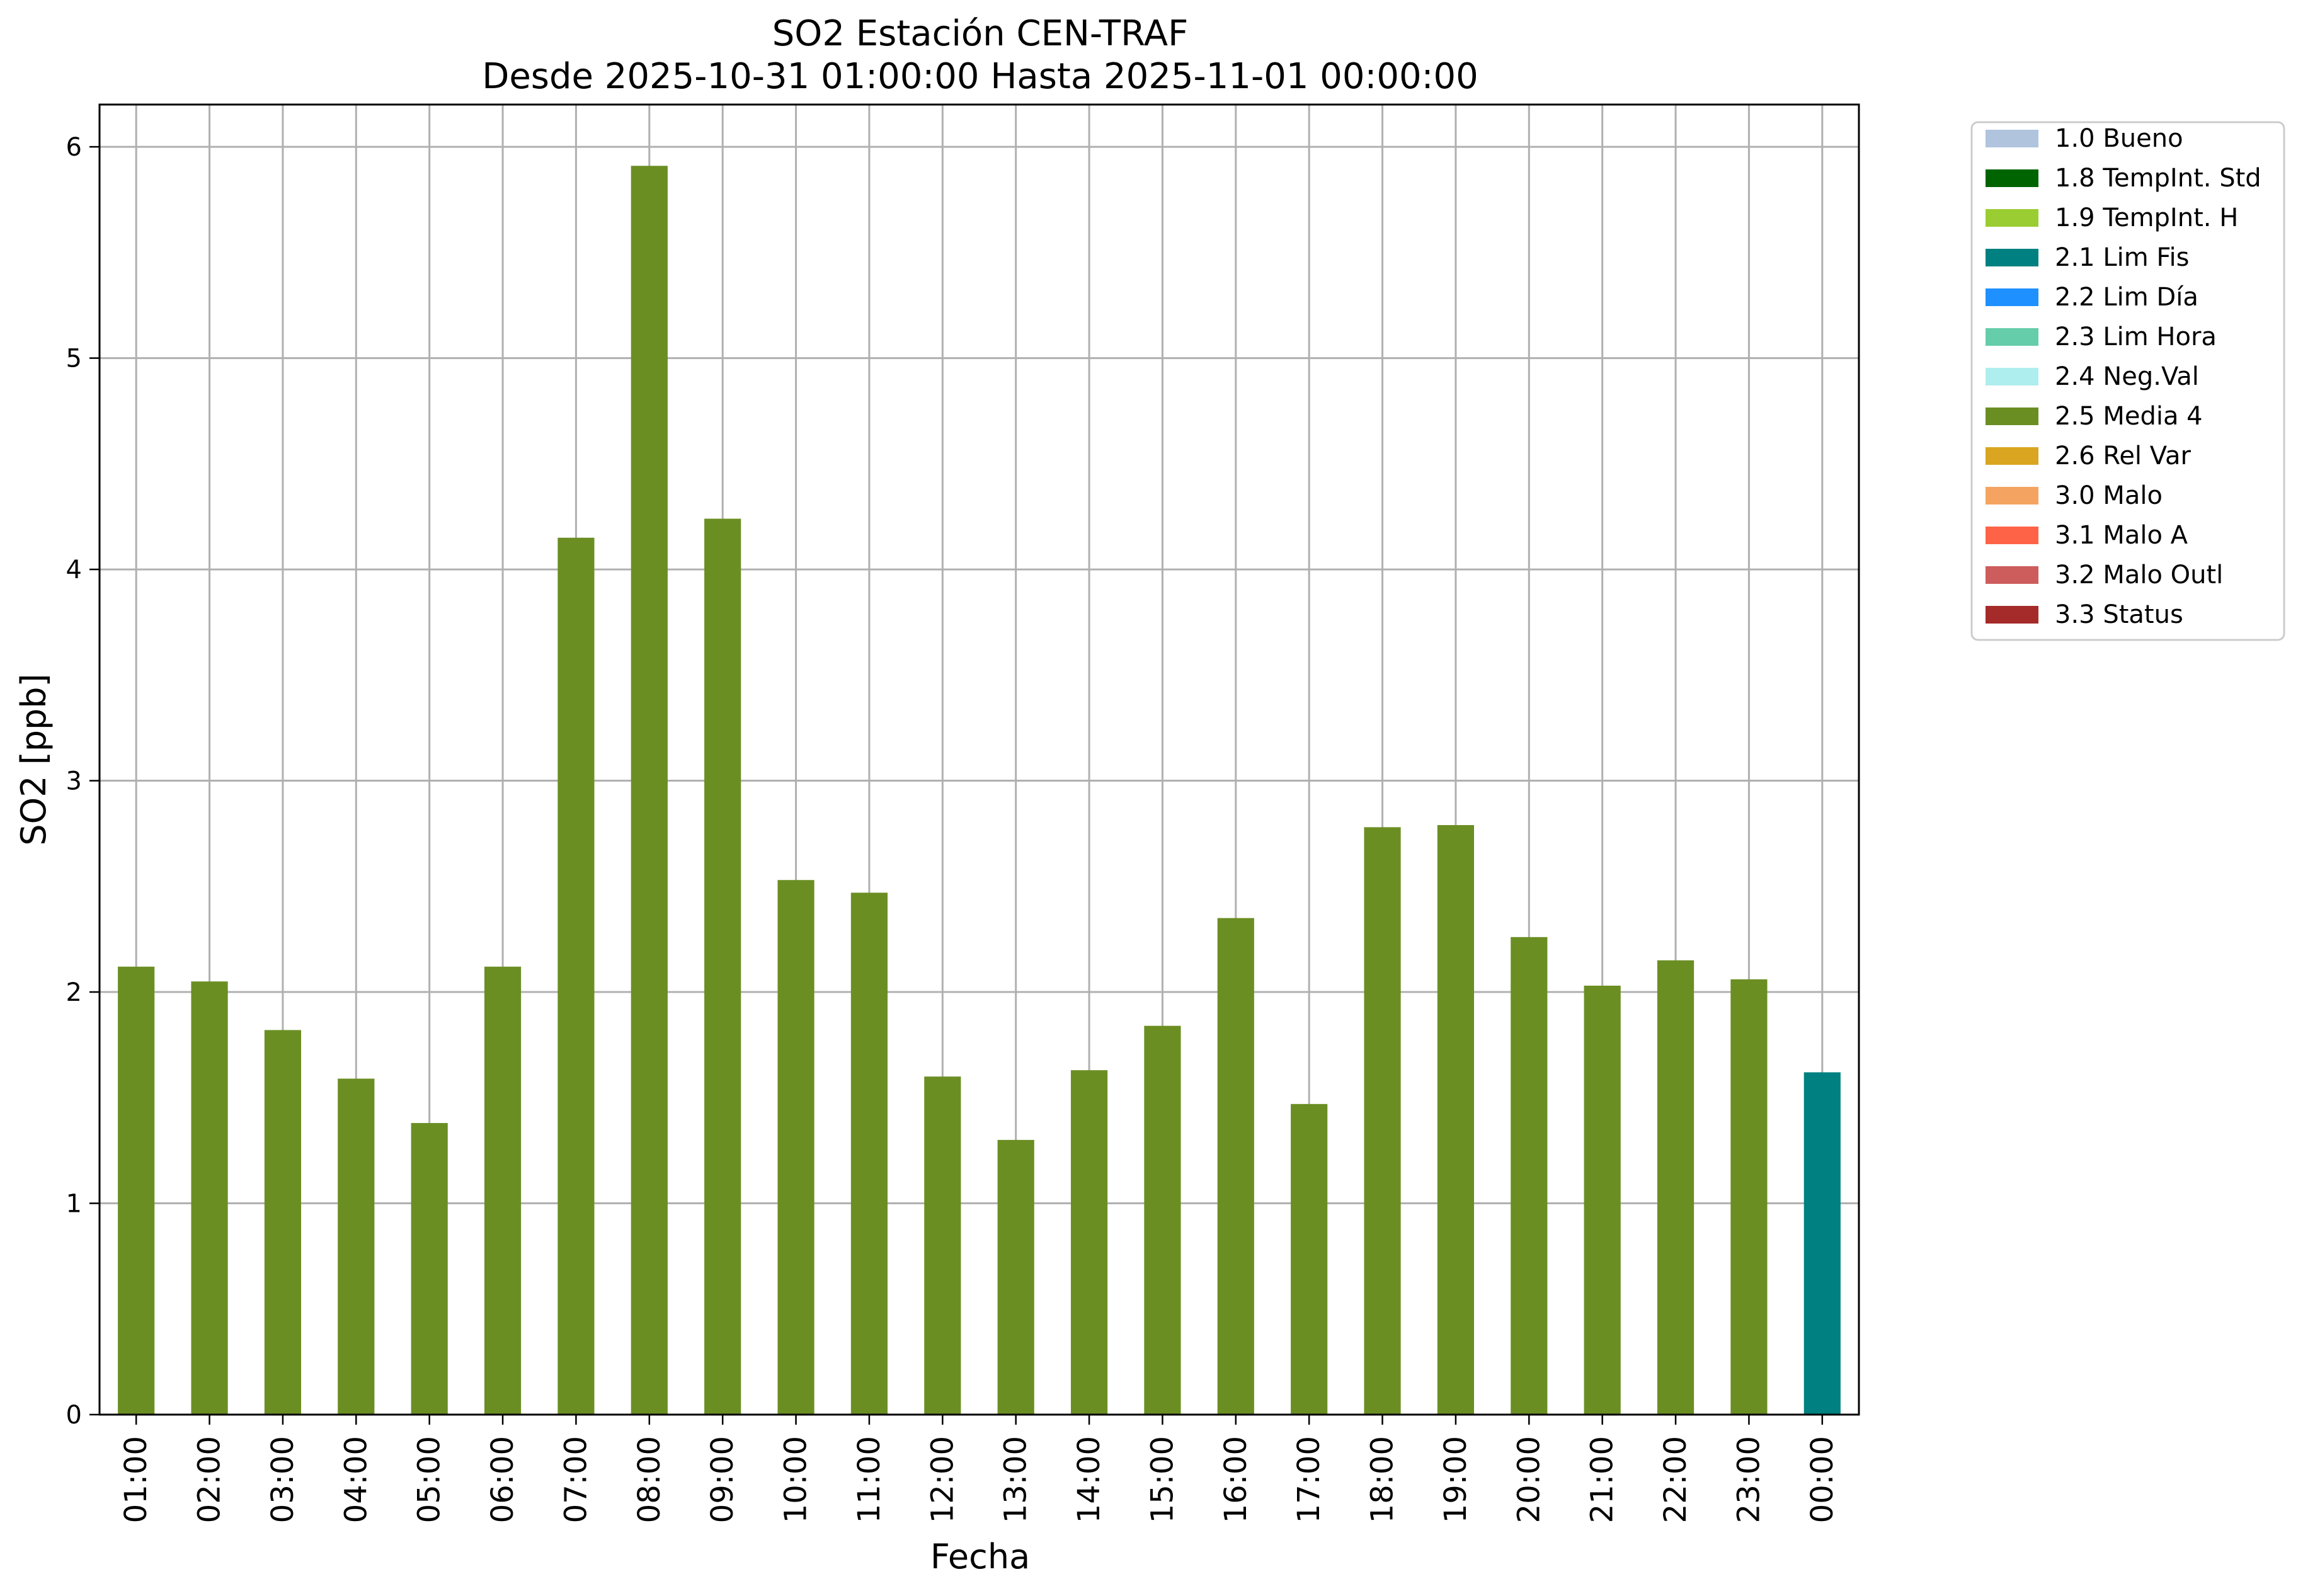  Describe the element at coordinates (74, 1204) in the screenshot. I see `y-tick-label: 1` at that location.